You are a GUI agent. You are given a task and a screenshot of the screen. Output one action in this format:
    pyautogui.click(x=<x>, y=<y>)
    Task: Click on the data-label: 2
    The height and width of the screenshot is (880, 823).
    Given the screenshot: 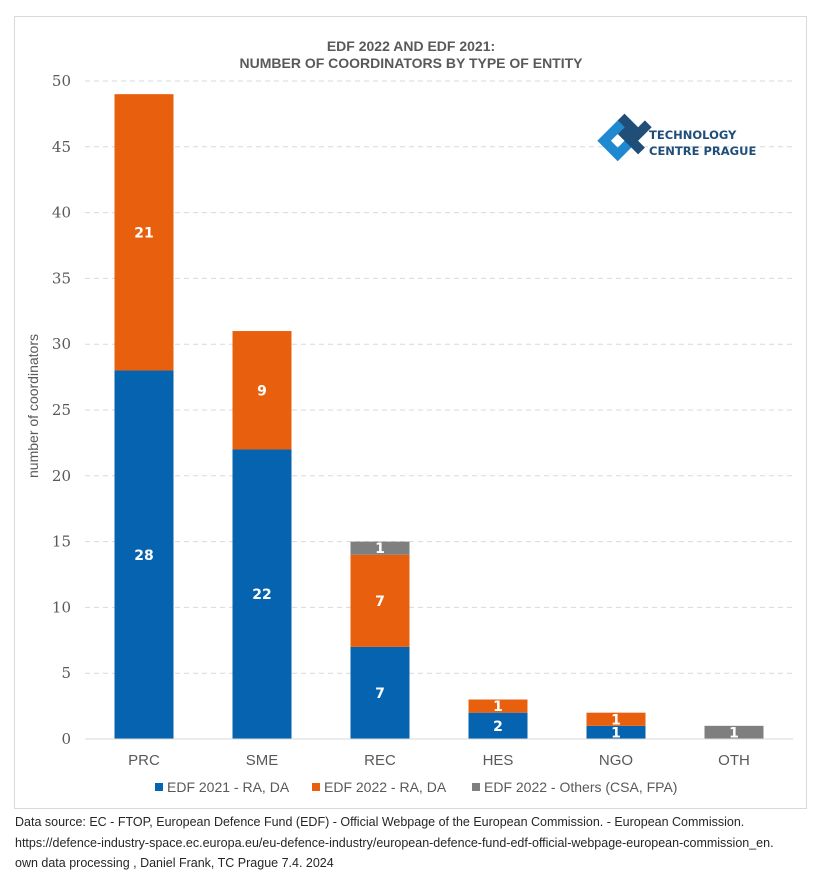 What is the action you would take?
    pyautogui.click(x=498, y=727)
    